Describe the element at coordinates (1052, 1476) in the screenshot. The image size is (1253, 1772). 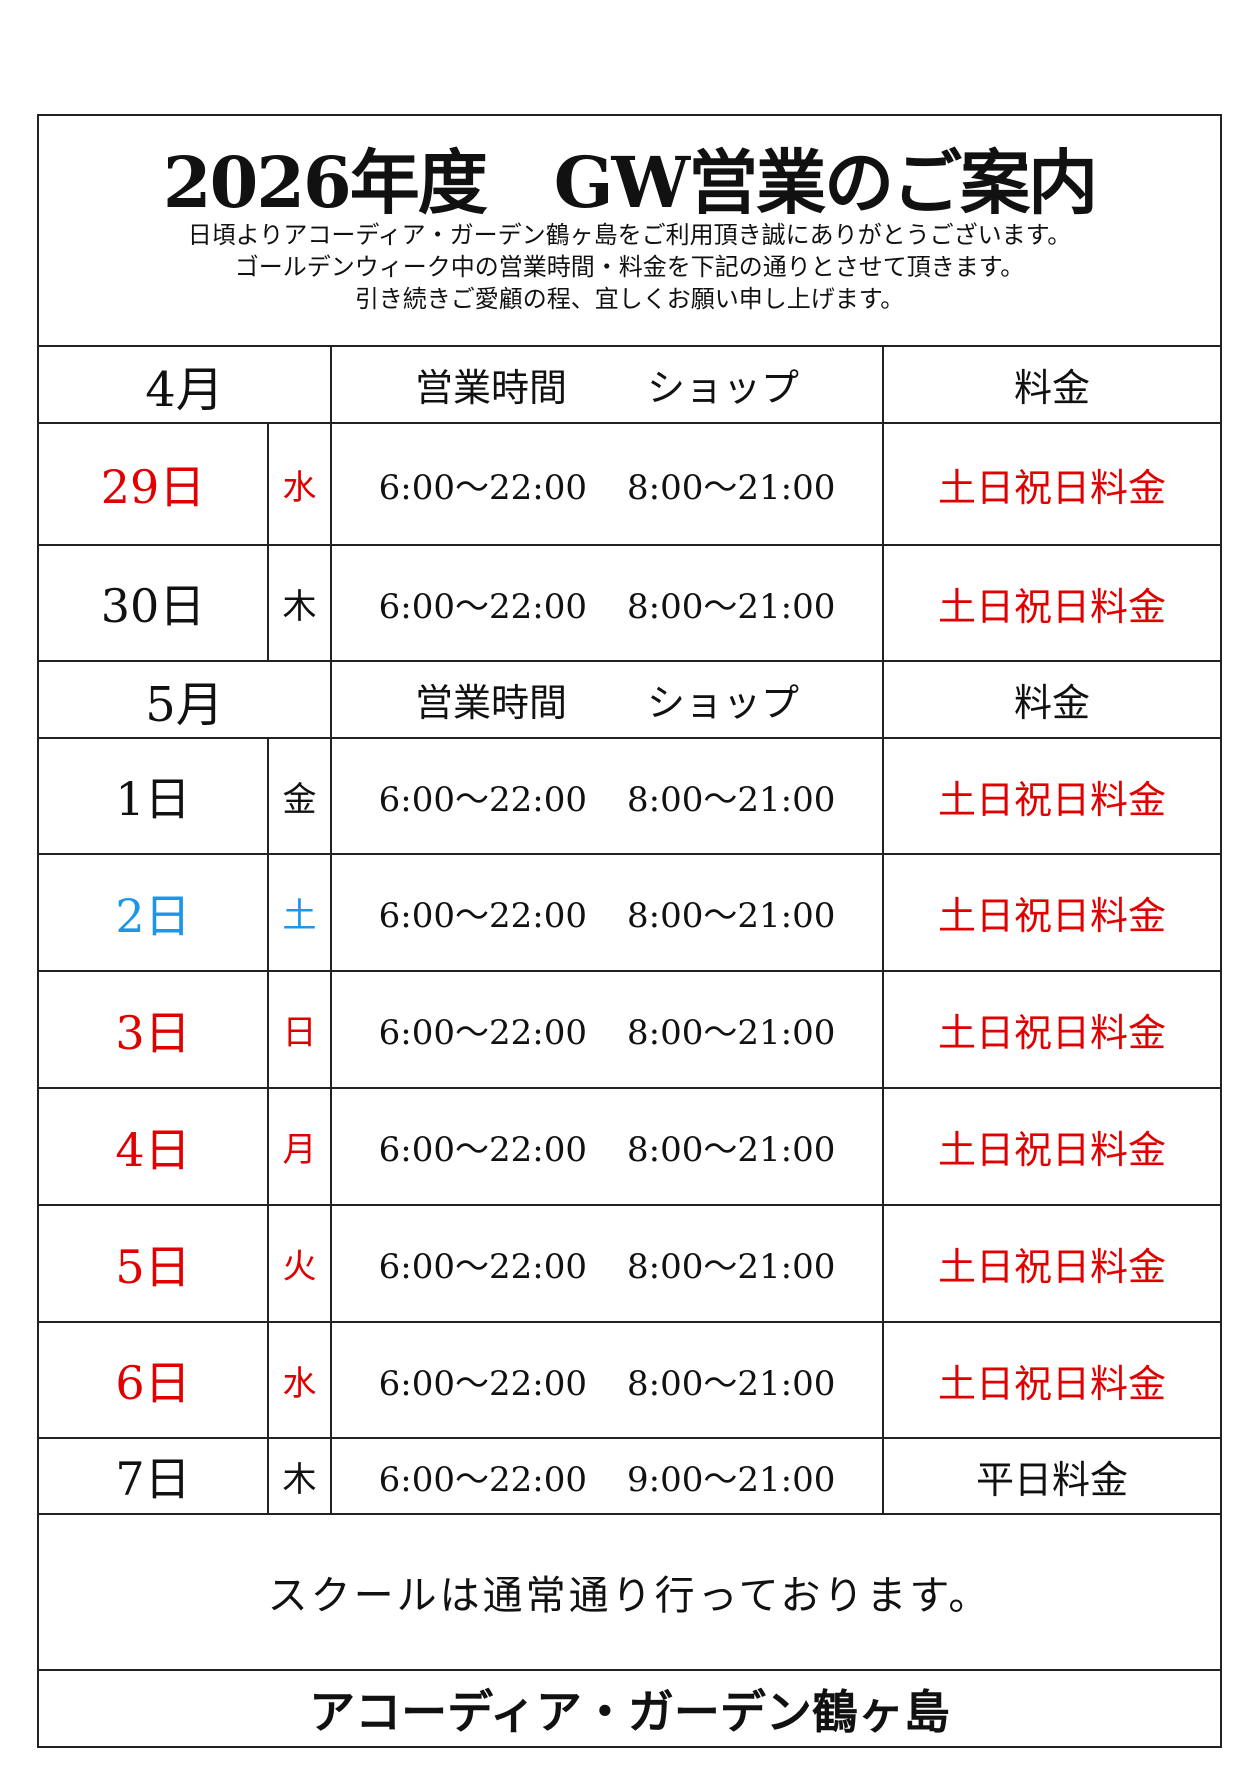
I see `price-cell: 平日料金` at that location.